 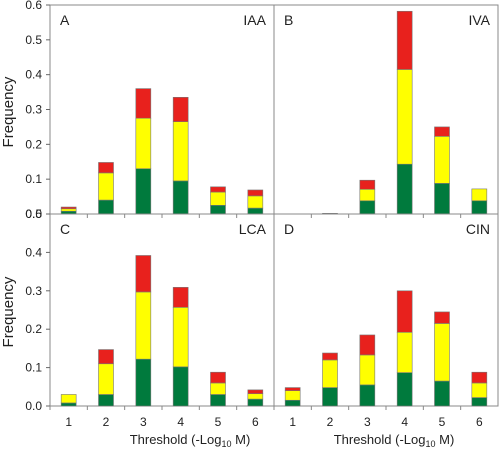 I want to click on panel-letter: B, so click(x=288, y=20).